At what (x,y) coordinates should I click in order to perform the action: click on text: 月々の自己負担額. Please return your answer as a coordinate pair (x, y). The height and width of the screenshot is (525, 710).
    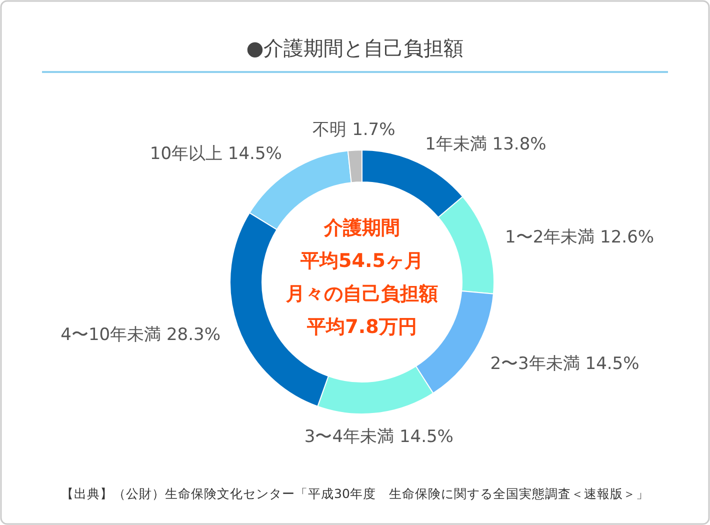
    Looking at the image, I should click on (361, 294).